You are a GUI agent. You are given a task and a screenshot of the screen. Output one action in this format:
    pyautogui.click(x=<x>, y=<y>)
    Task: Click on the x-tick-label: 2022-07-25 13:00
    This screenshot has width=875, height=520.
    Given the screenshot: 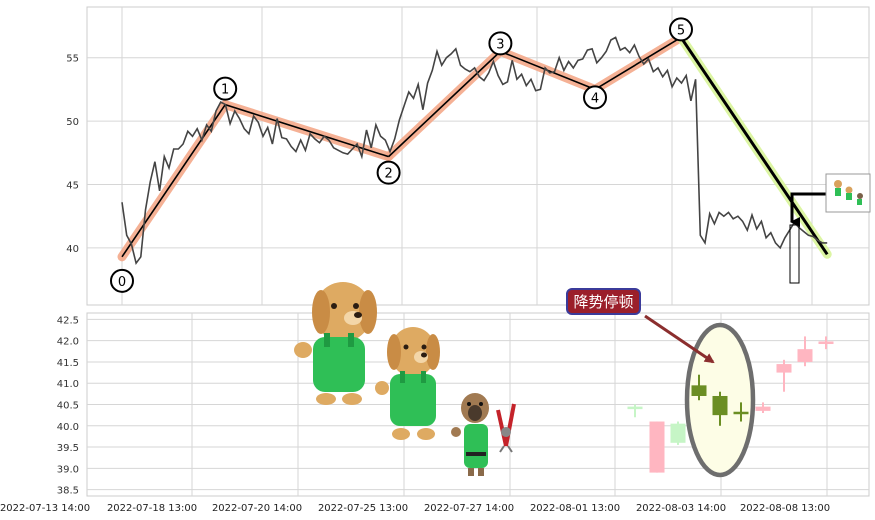 What is the action you would take?
    pyautogui.click(x=363, y=508)
    